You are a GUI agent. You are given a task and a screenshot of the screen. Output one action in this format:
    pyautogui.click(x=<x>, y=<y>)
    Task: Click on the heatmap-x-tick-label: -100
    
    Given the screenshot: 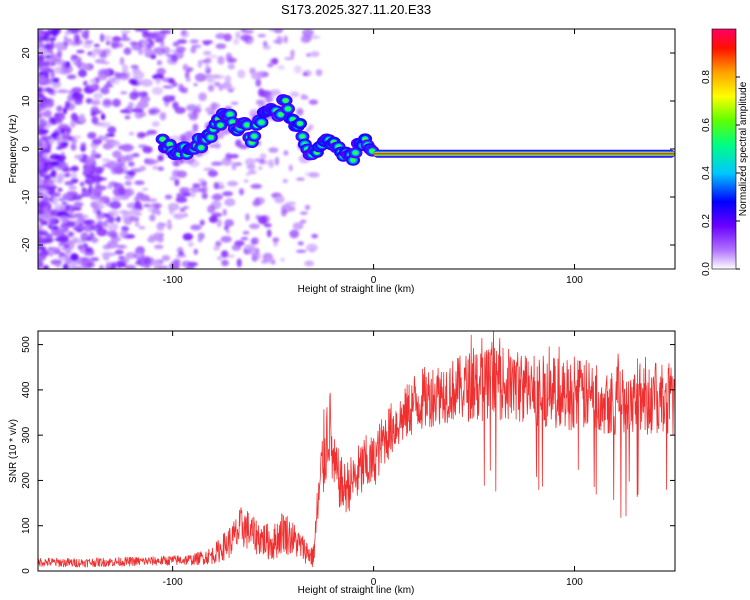 What is the action you would take?
    pyautogui.click(x=173, y=280)
    